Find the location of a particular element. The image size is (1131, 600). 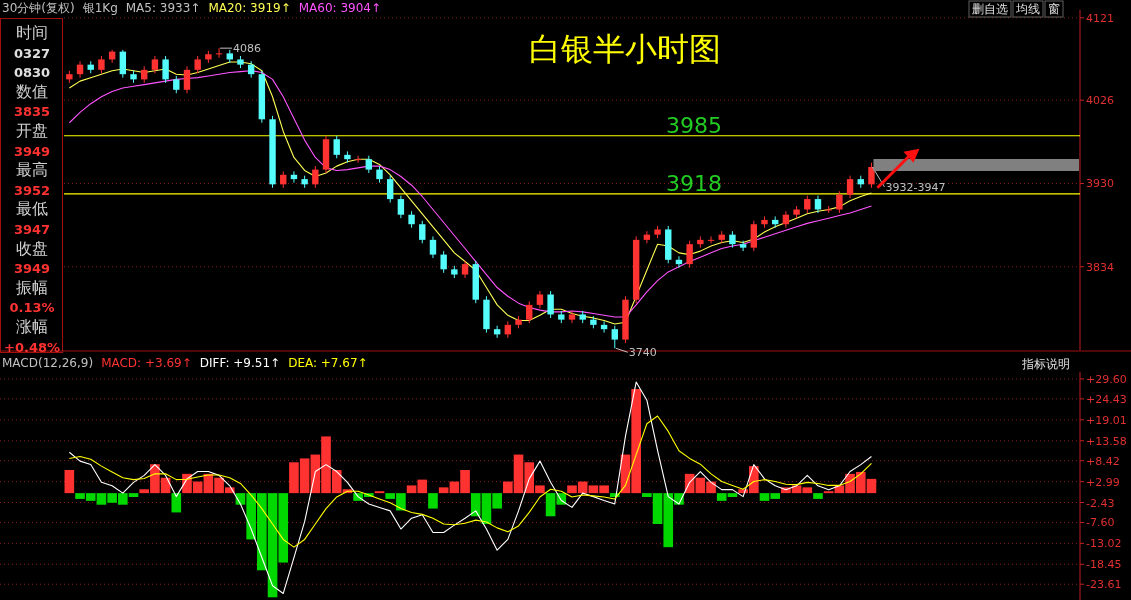

annotation: 4086 is located at coordinates (247, 49).